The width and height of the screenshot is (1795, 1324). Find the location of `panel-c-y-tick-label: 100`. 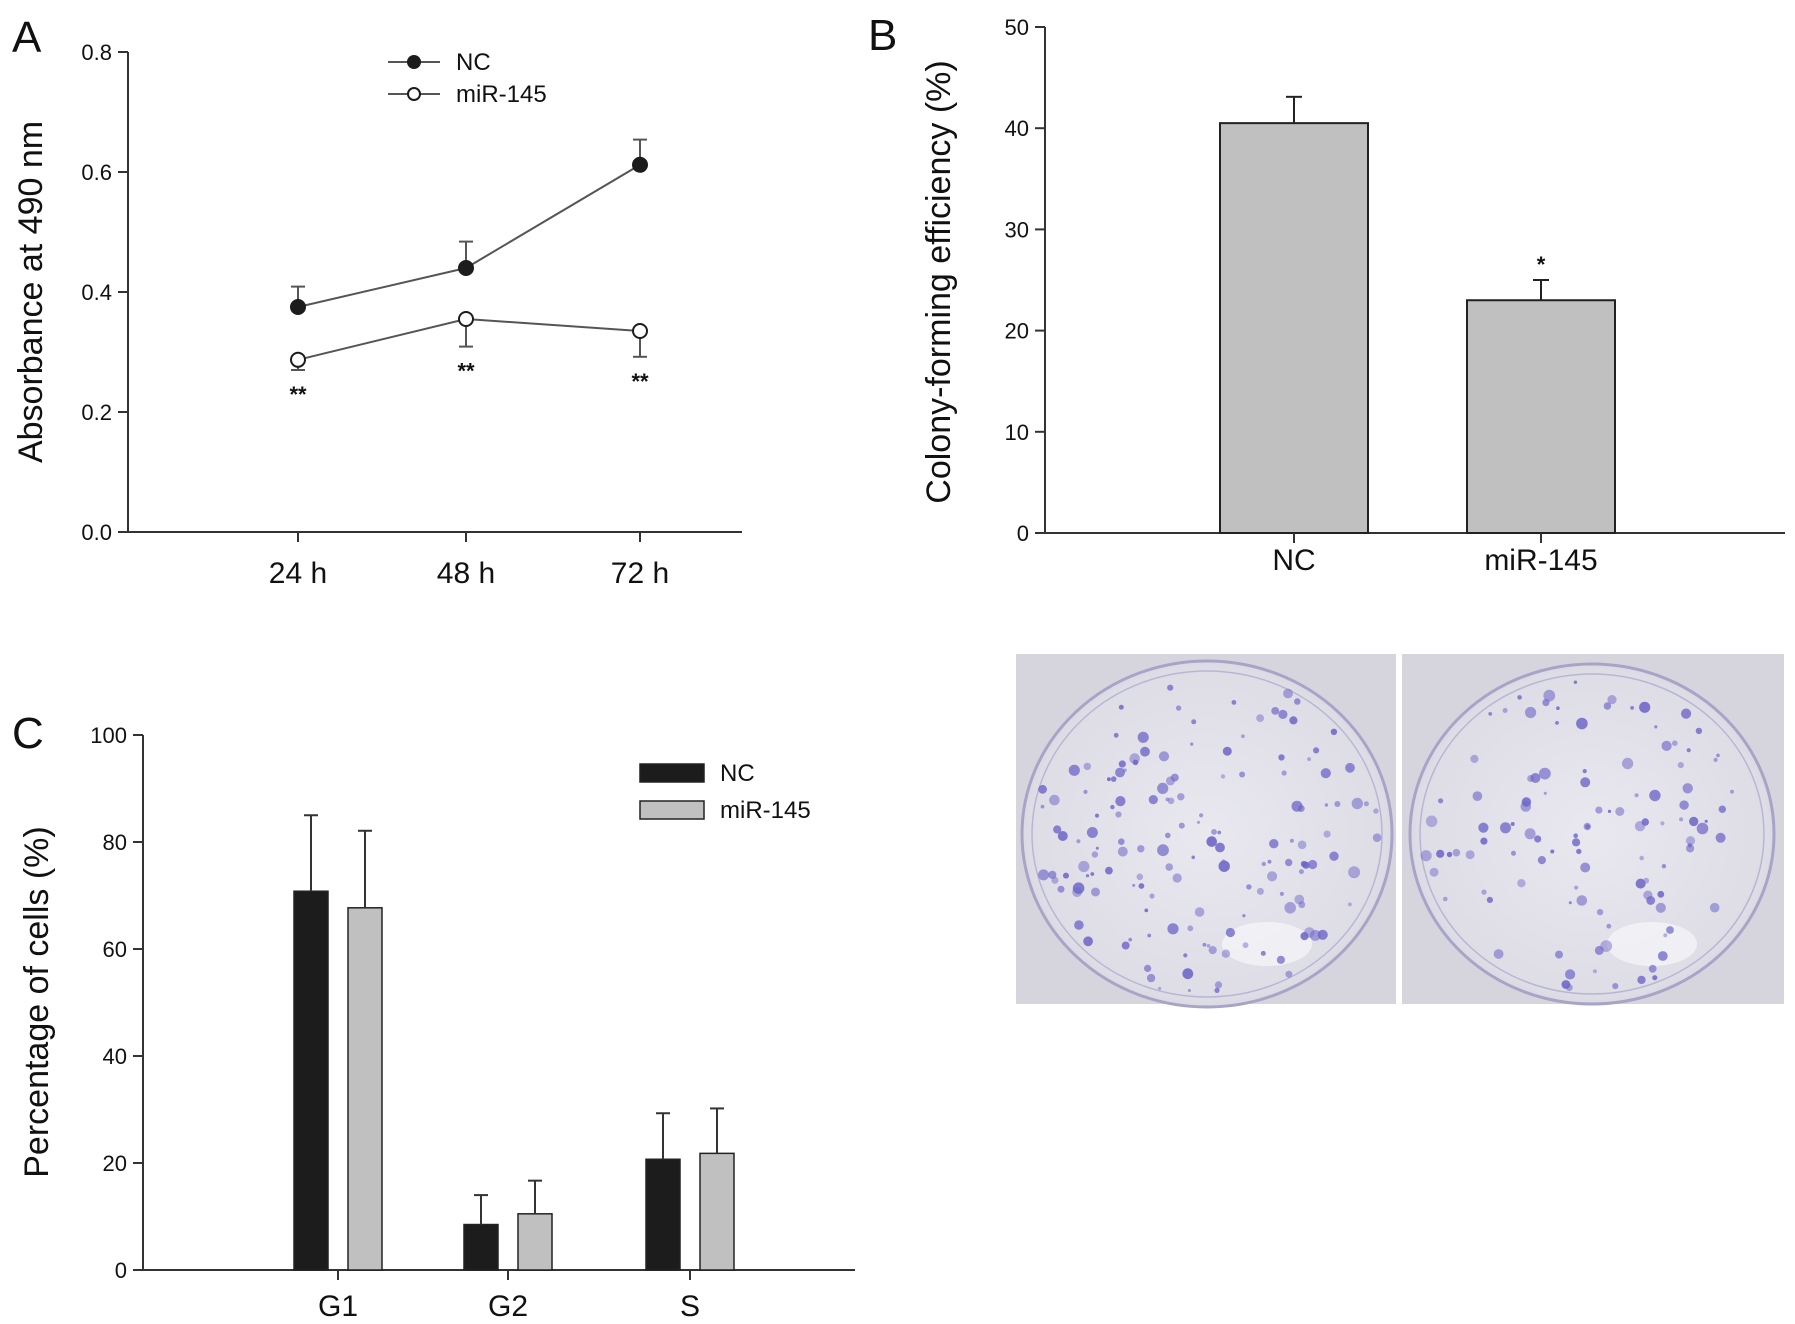

panel-c-y-tick-label: 100 is located at coordinates (108, 735).